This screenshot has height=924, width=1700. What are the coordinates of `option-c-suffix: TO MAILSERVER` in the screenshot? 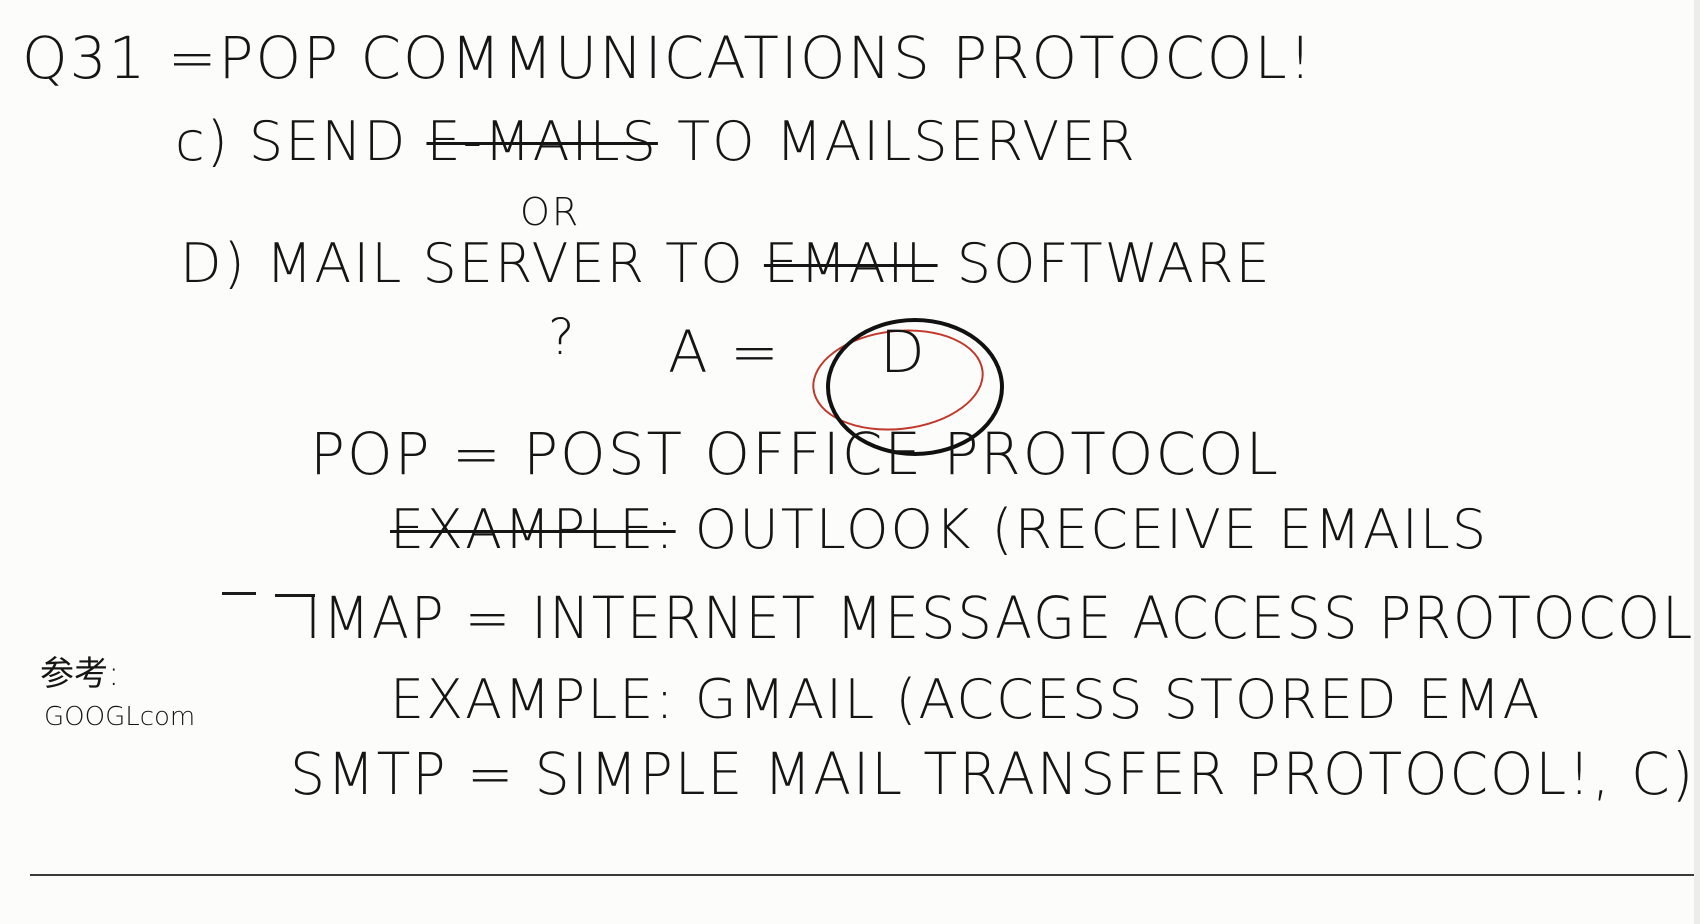 It's located at (907, 141).